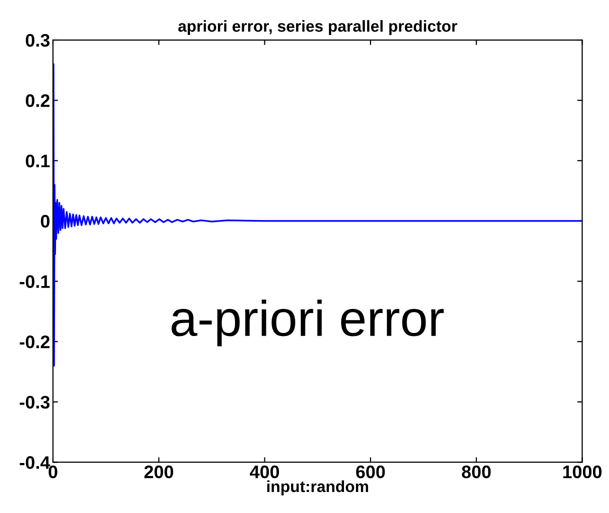 This screenshot has height=513, width=609. What do you see at coordinates (264, 471) in the screenshot?
I see `x-tick-label: 400` at bounding box center [264, 471].